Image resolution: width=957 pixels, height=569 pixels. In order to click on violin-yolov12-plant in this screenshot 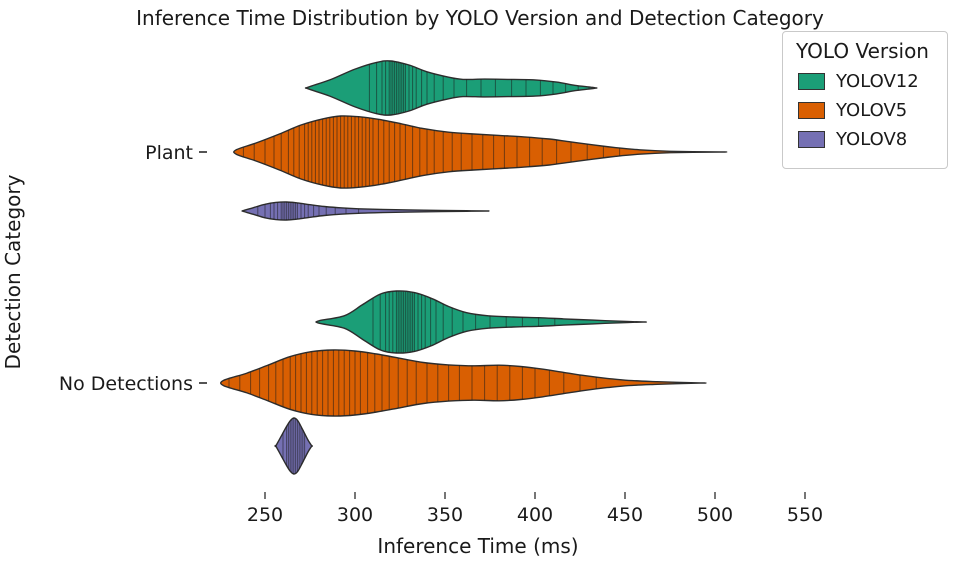, I will do `click(451, 88)`.